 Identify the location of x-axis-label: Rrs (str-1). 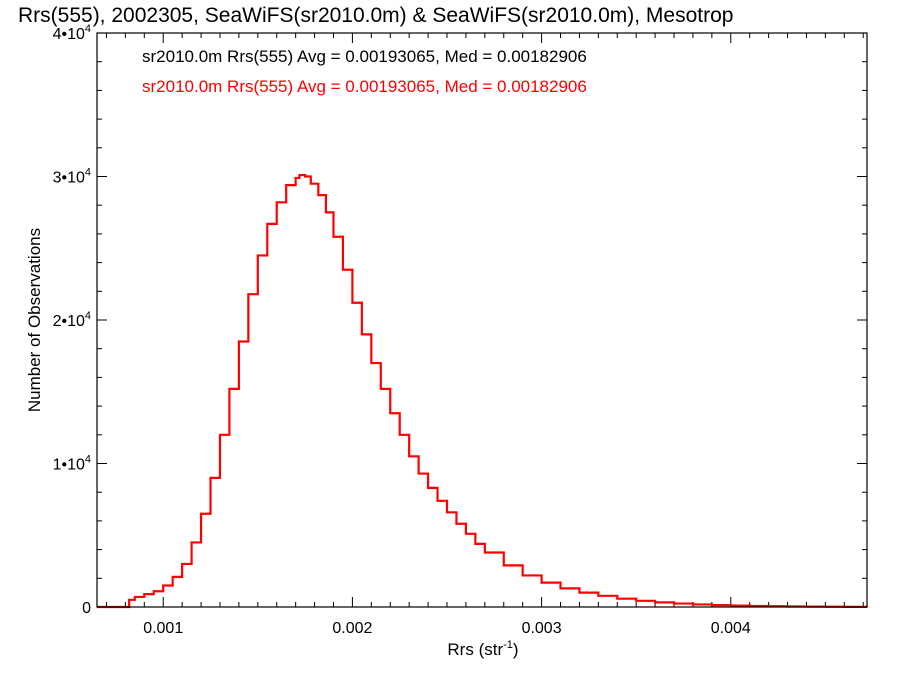
(482, 649).